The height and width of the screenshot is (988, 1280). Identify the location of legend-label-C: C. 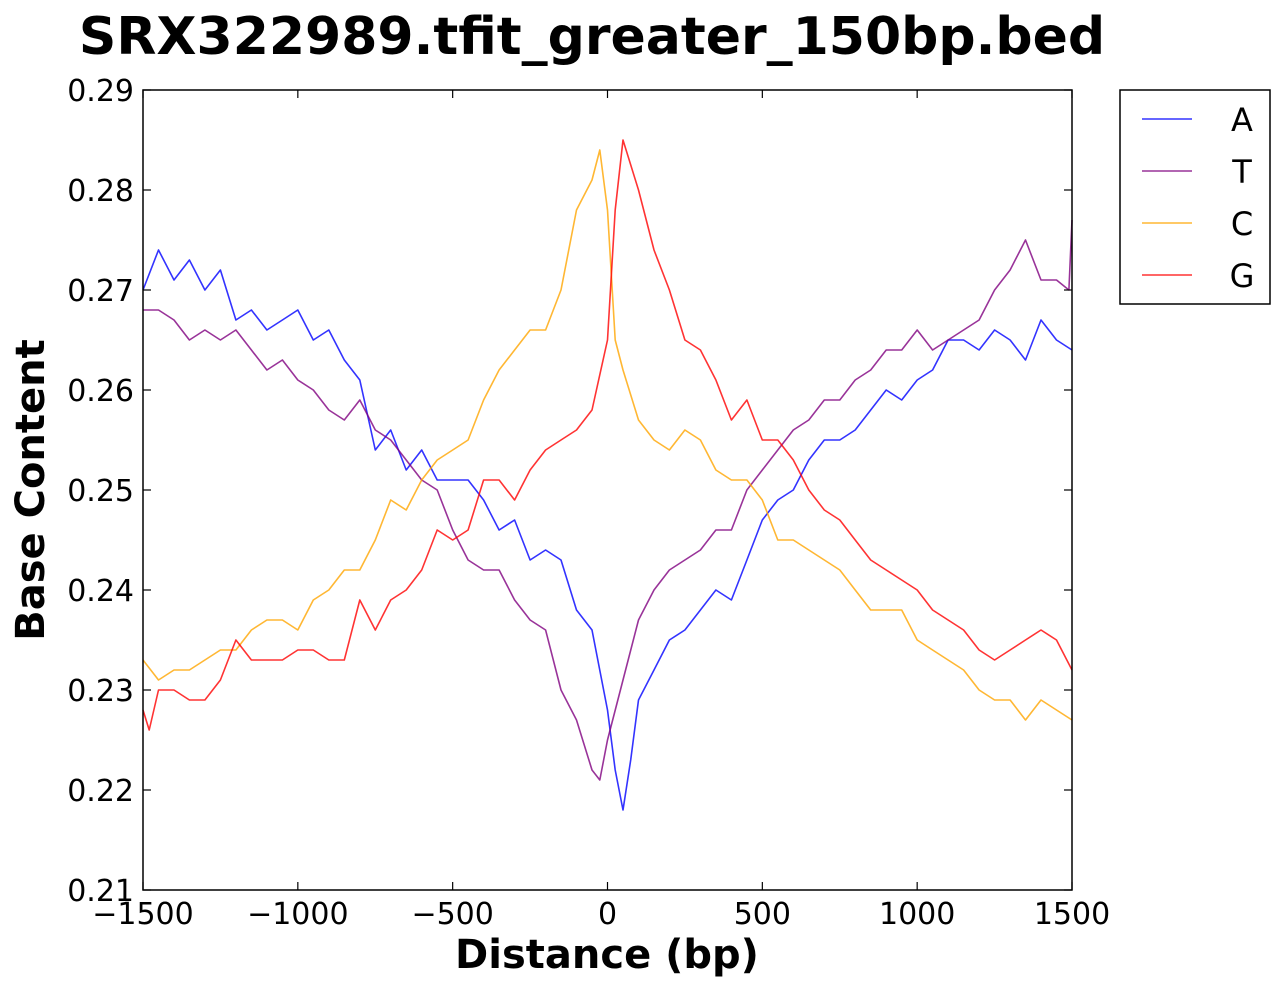
(1242, 224).